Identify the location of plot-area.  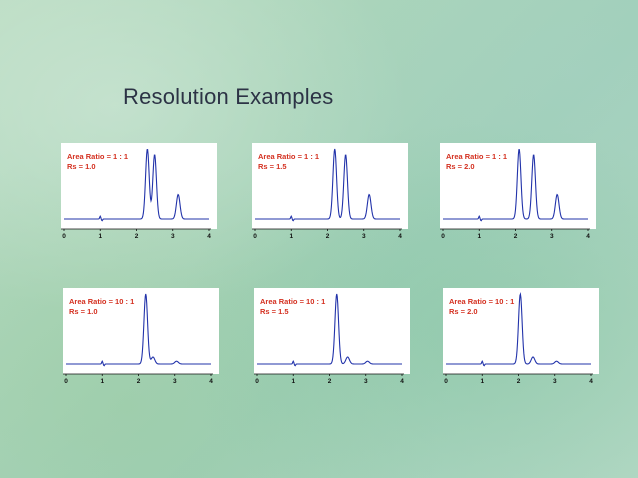
(139, 186).